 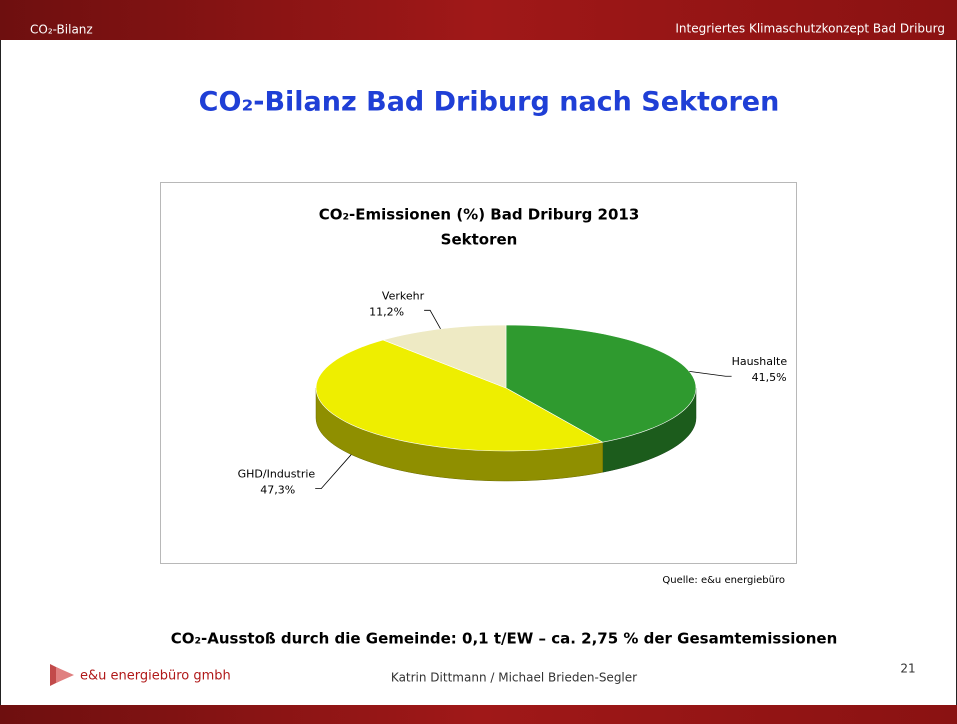 What do you see at coordinates (769, 377) in the screenshot?
I see `slice-value-label: 41,5%` at bounding box center [769, 377].